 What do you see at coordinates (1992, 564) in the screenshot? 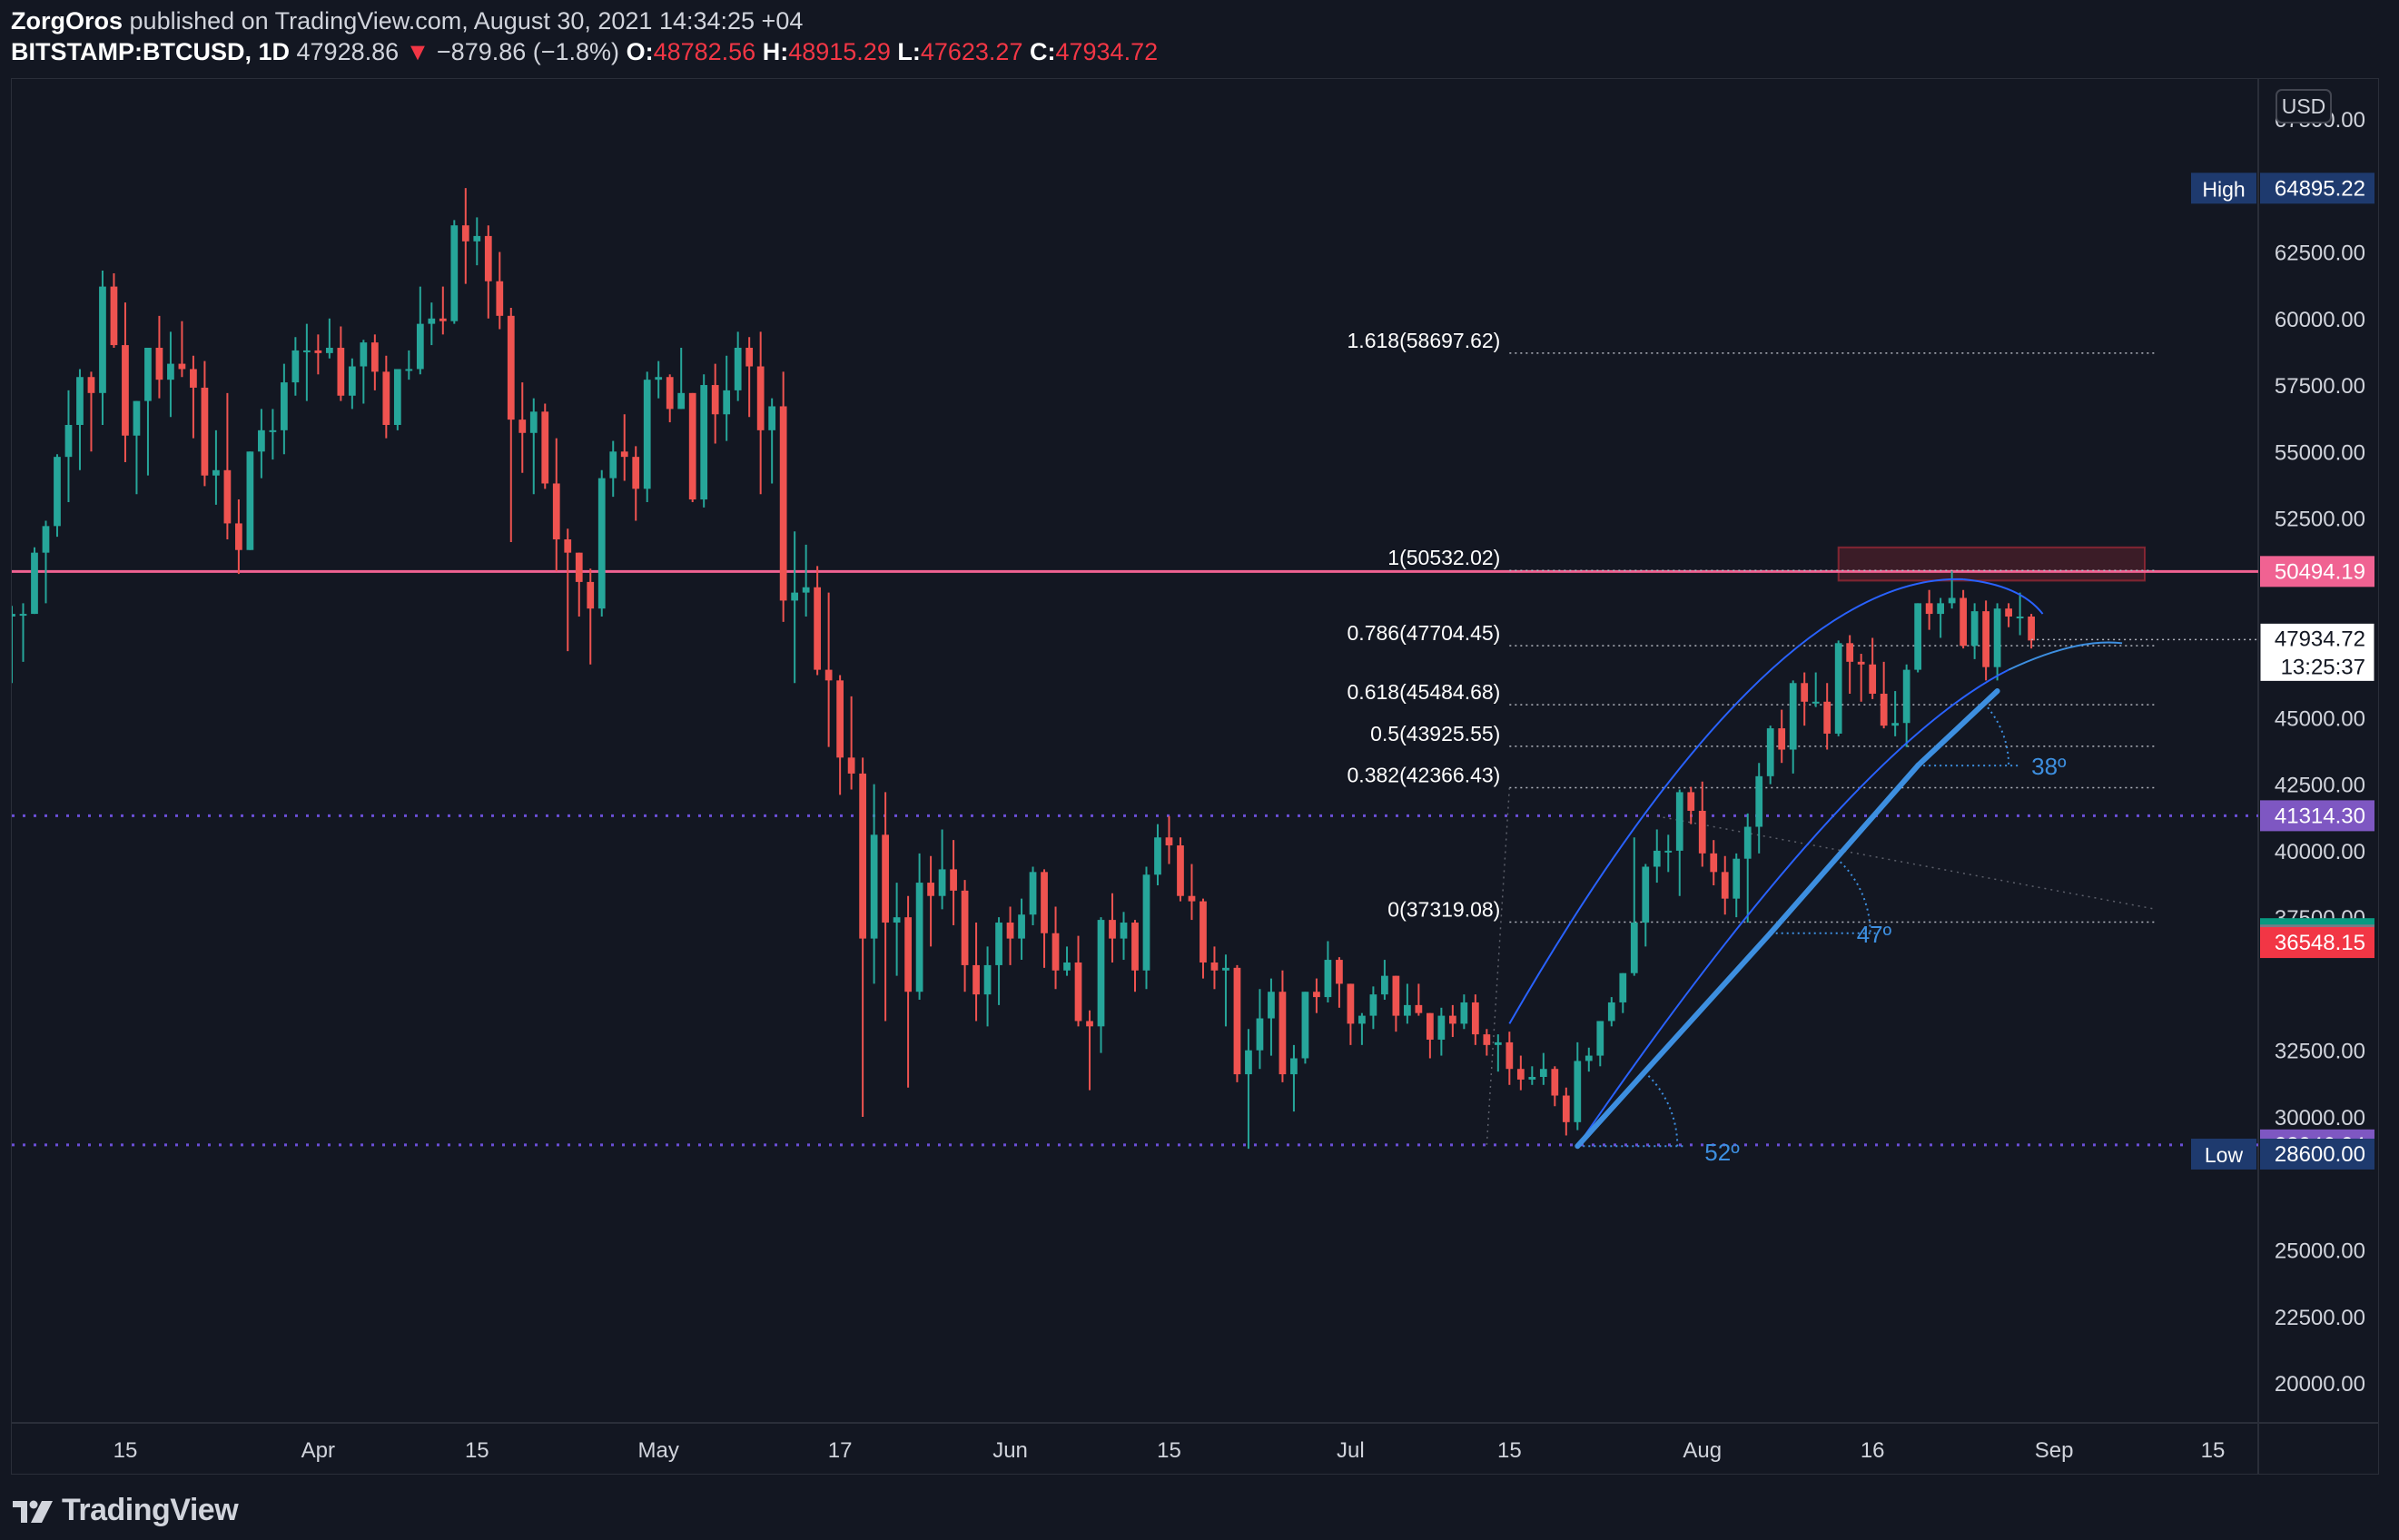
I see `resistance-zone` at bounding box center [1992, 564].